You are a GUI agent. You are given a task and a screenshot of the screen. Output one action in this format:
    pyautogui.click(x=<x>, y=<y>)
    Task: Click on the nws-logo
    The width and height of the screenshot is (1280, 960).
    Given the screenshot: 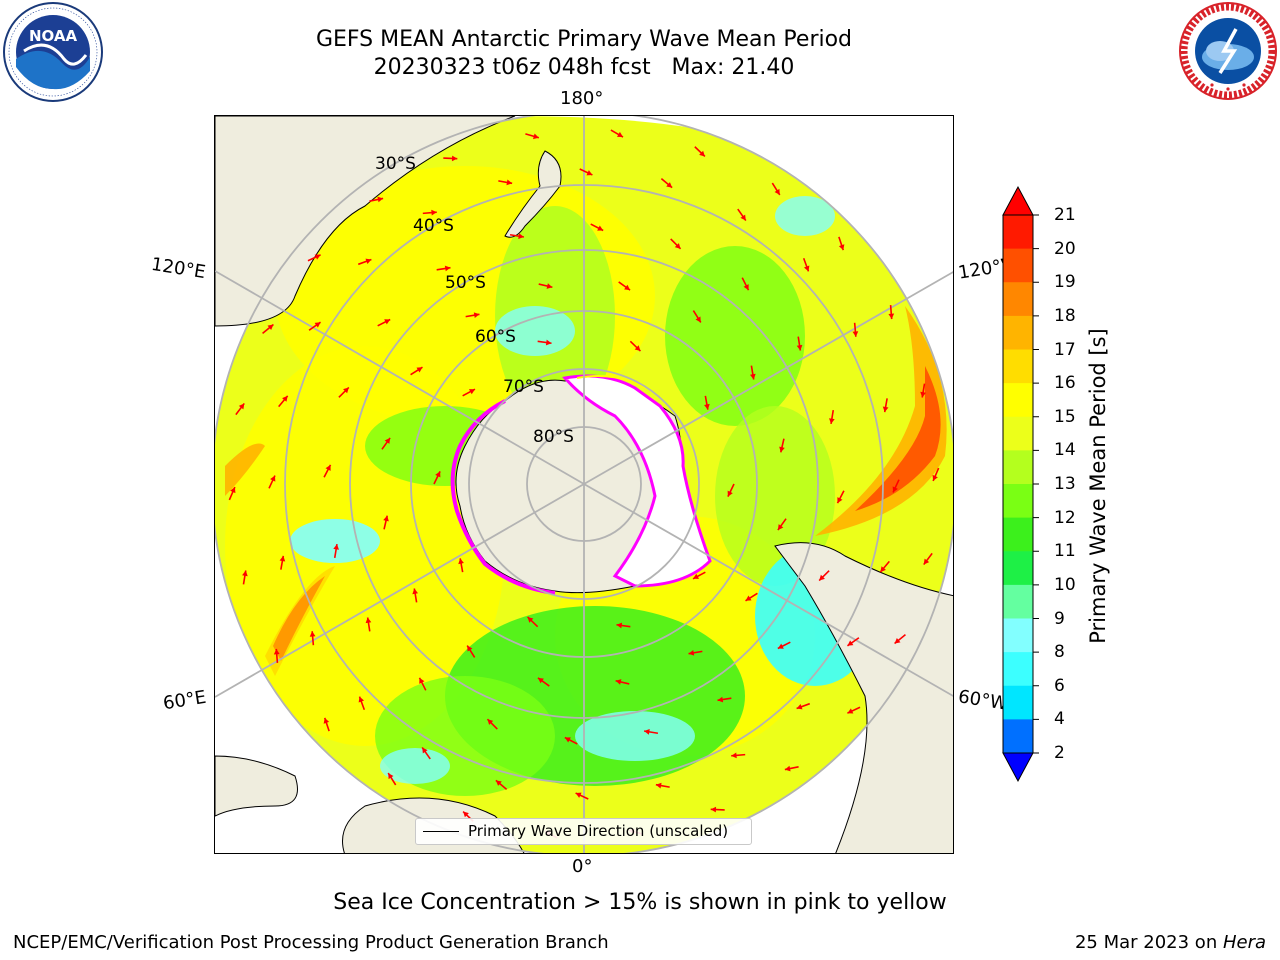 What is the action you would take?
    pyautogui.click(x=1228, y=51)
    